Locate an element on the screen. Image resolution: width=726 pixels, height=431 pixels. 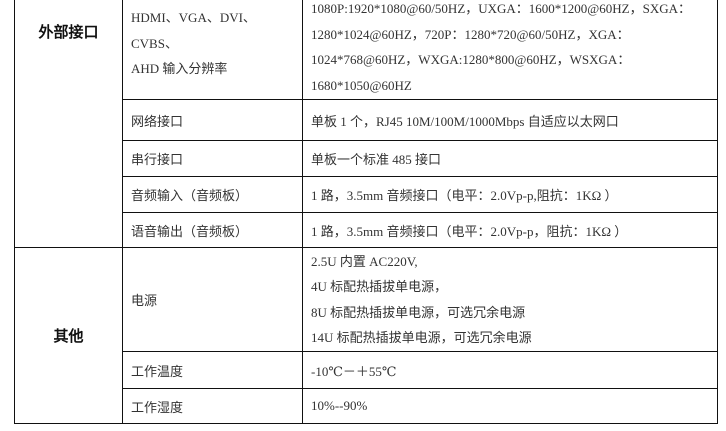
spec-value: 1 路，3.5mm 音频接口（电平：2.0Vp-p，阻抗：1KΩ ） is located at coordinates (510, 230).